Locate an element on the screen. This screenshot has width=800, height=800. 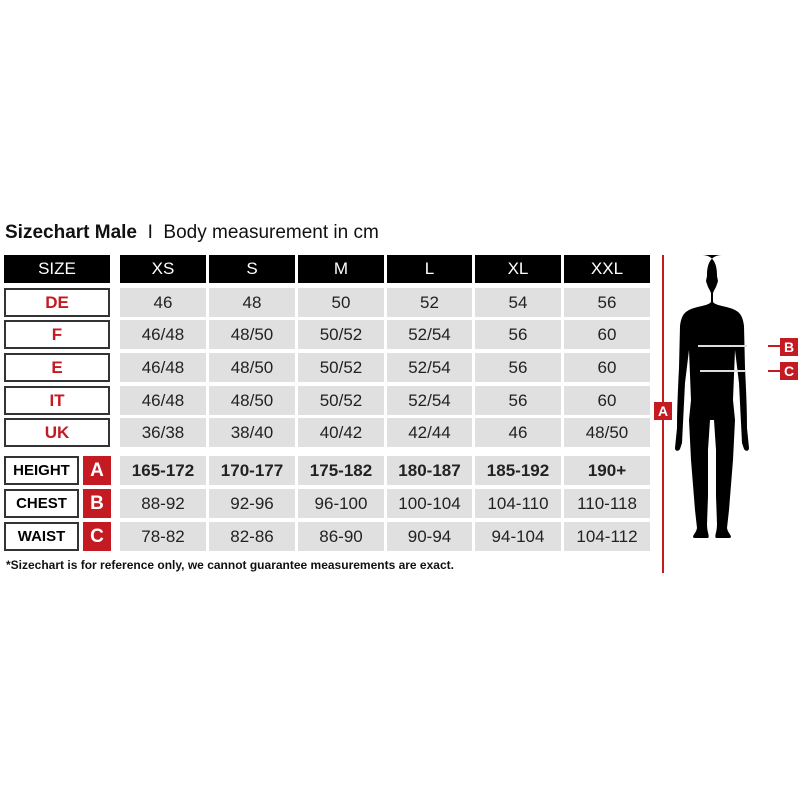
marker-c is located at coordinates (789, 371).